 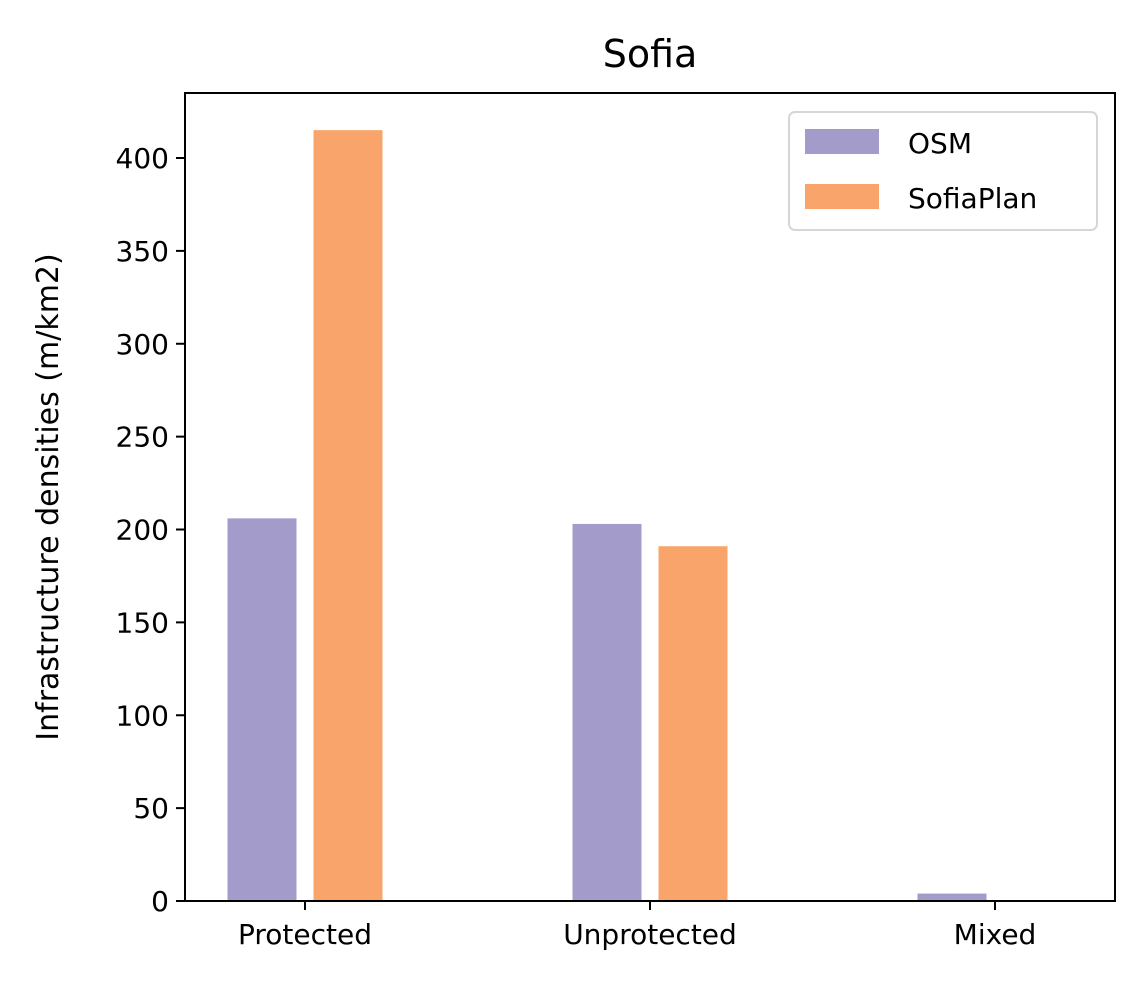 I want to click on x-tick-label-protected: Protected, so click(x=305, y=934).